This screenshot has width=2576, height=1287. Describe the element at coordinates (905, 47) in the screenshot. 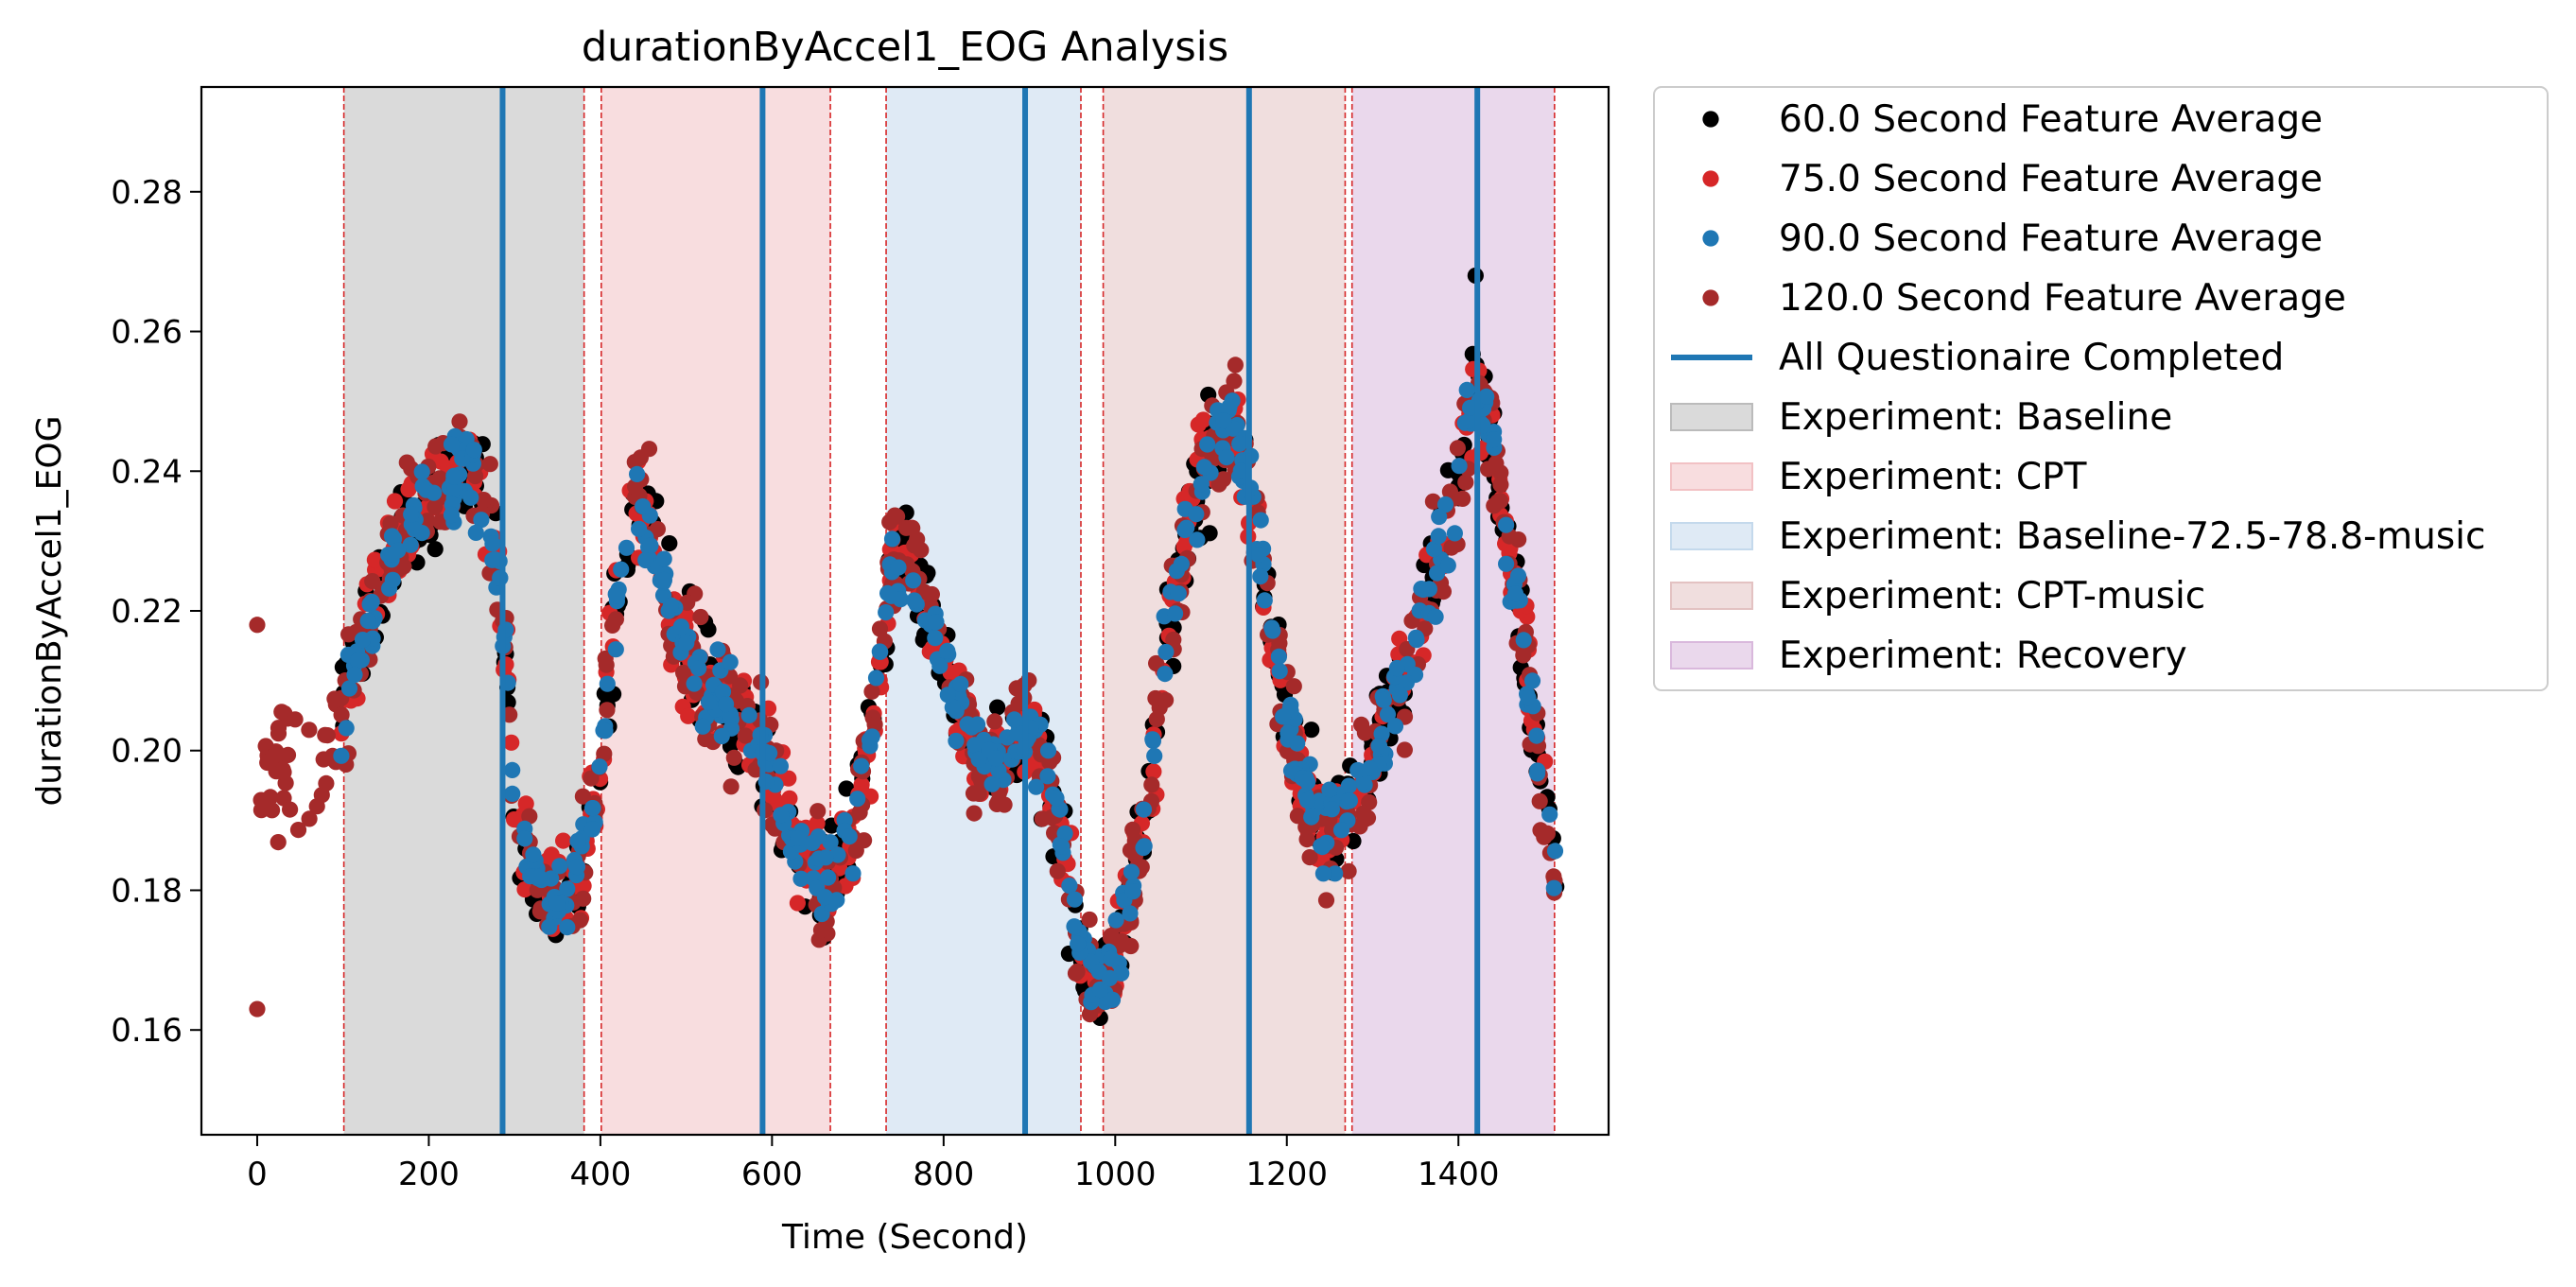

I see `chart-title: durationByAccel1_EOG Analysis` at that location.